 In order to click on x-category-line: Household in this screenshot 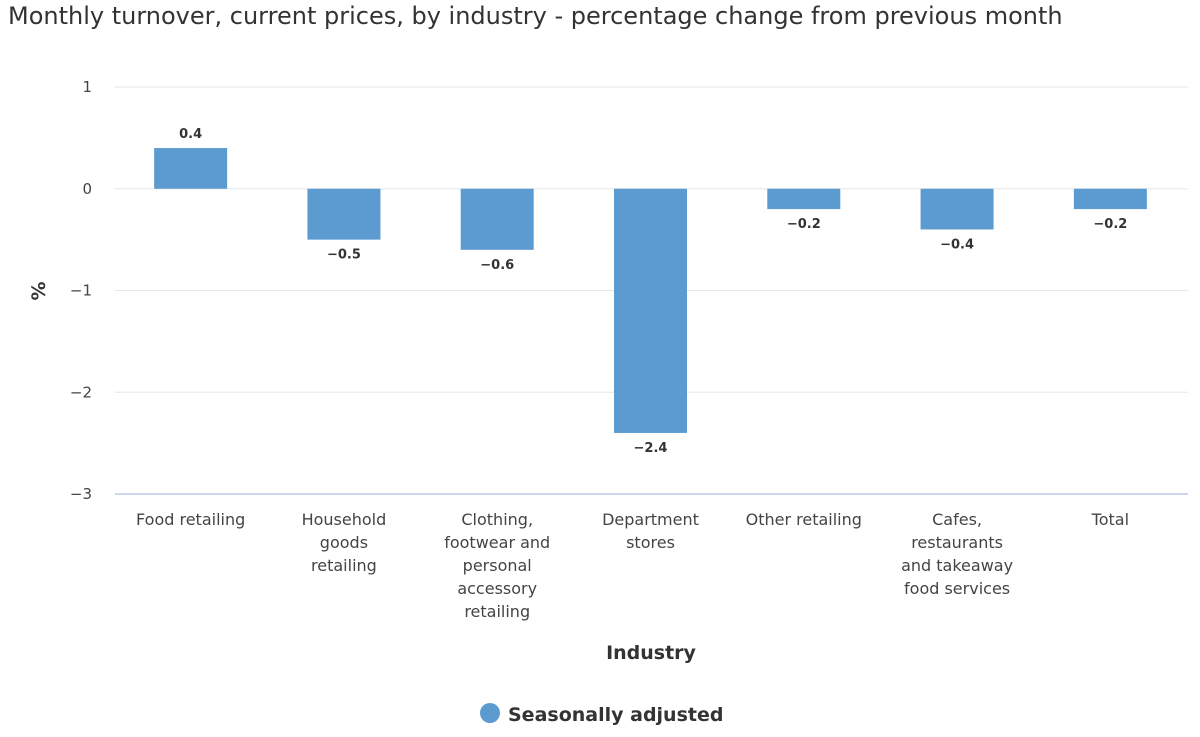, I will do `click(344, 519)`.